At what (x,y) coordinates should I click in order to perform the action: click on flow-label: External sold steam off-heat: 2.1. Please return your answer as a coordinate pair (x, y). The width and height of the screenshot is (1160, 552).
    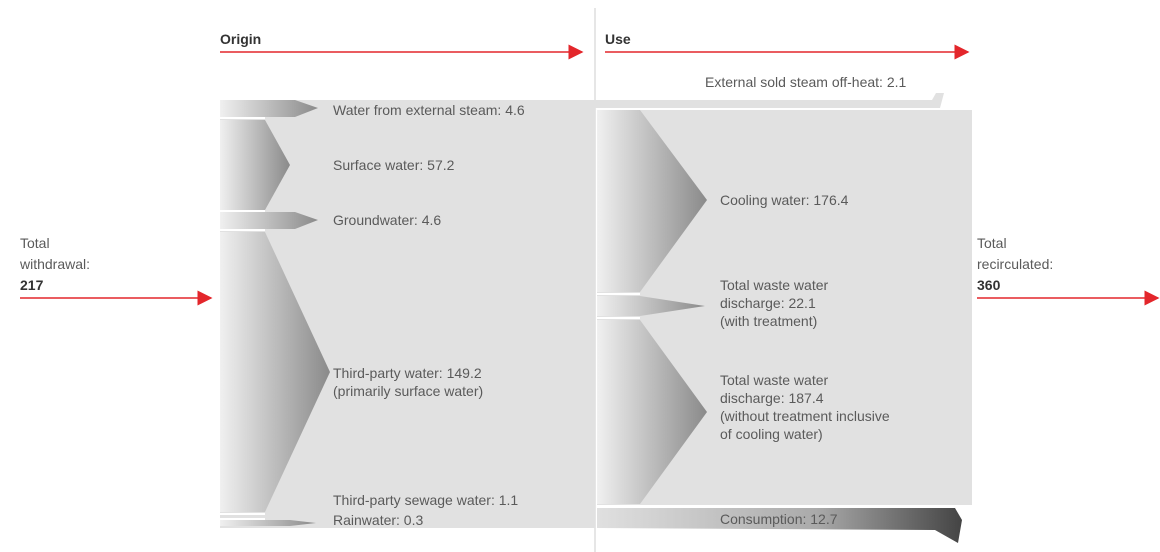
    Looking at the image, I should click on (806, 82).